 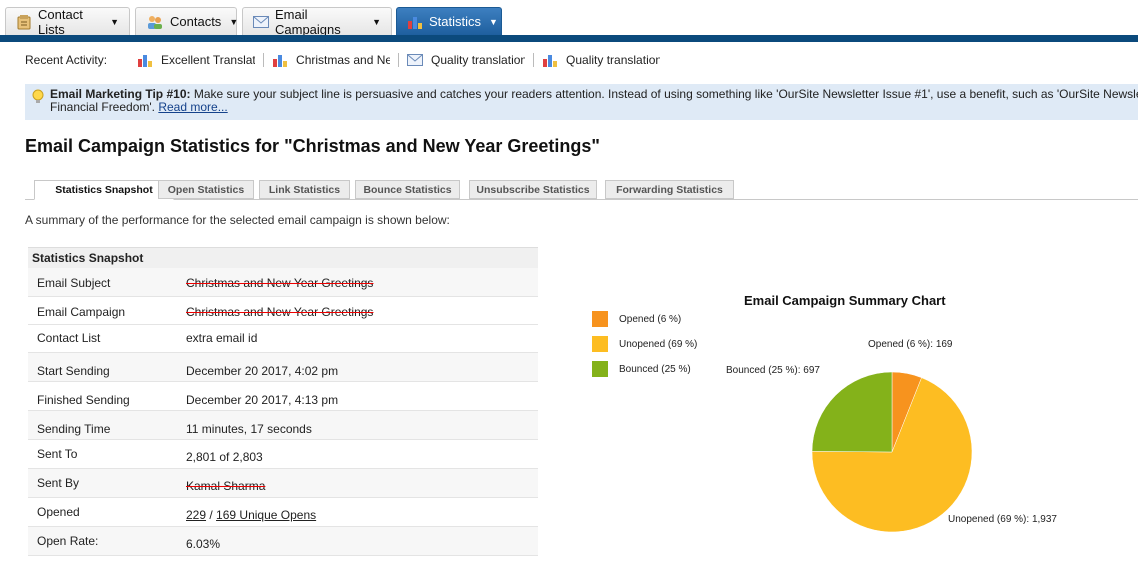 I want to click on pie-slice-bounced, so click(x=852, y=412).